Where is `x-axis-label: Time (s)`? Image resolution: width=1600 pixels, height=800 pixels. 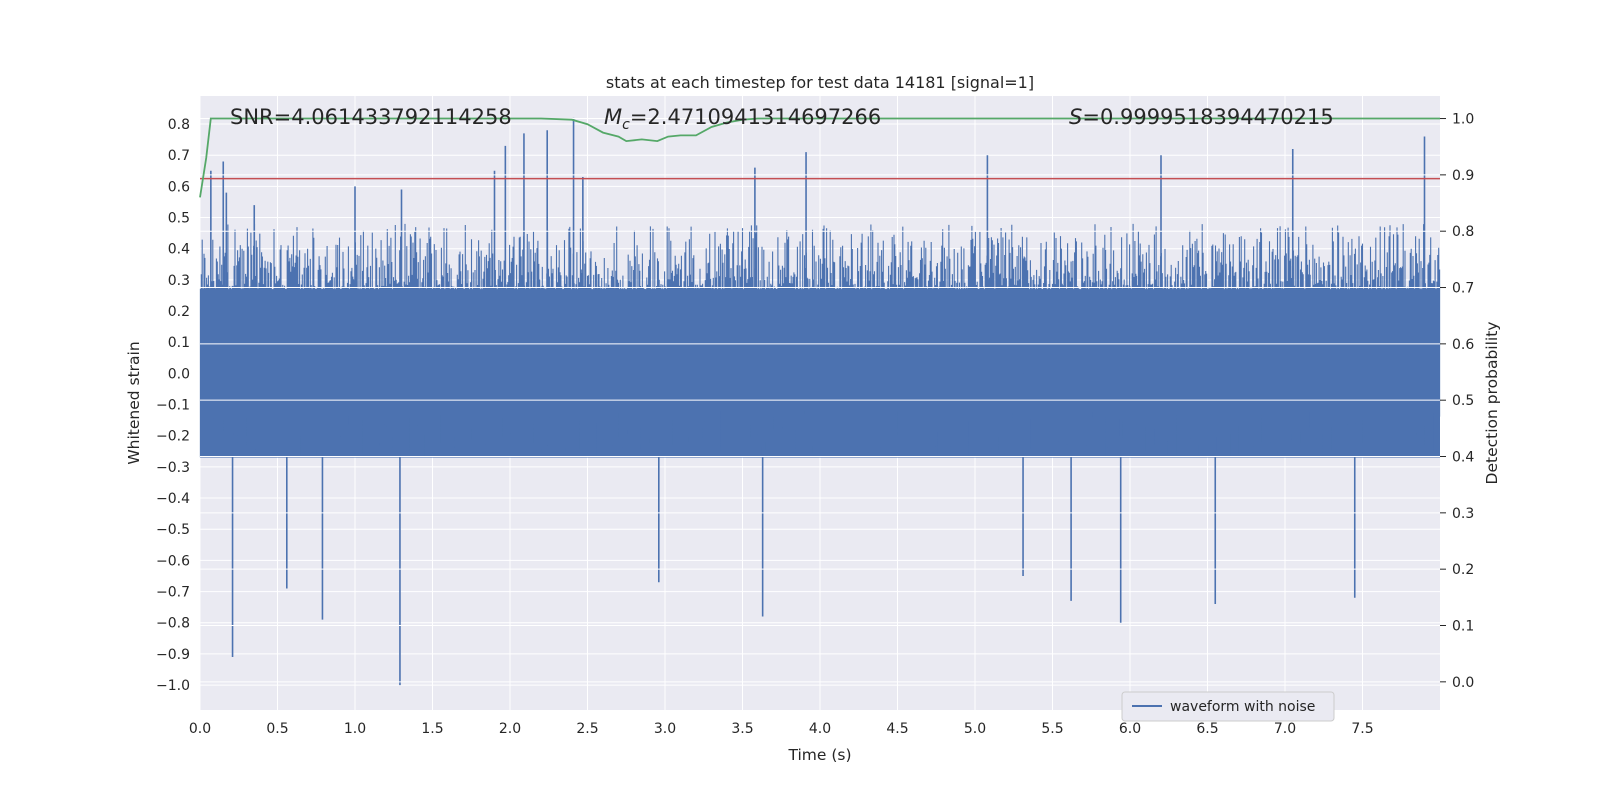 x-axis-label: Time (s) is located at coordinates (819, 755).